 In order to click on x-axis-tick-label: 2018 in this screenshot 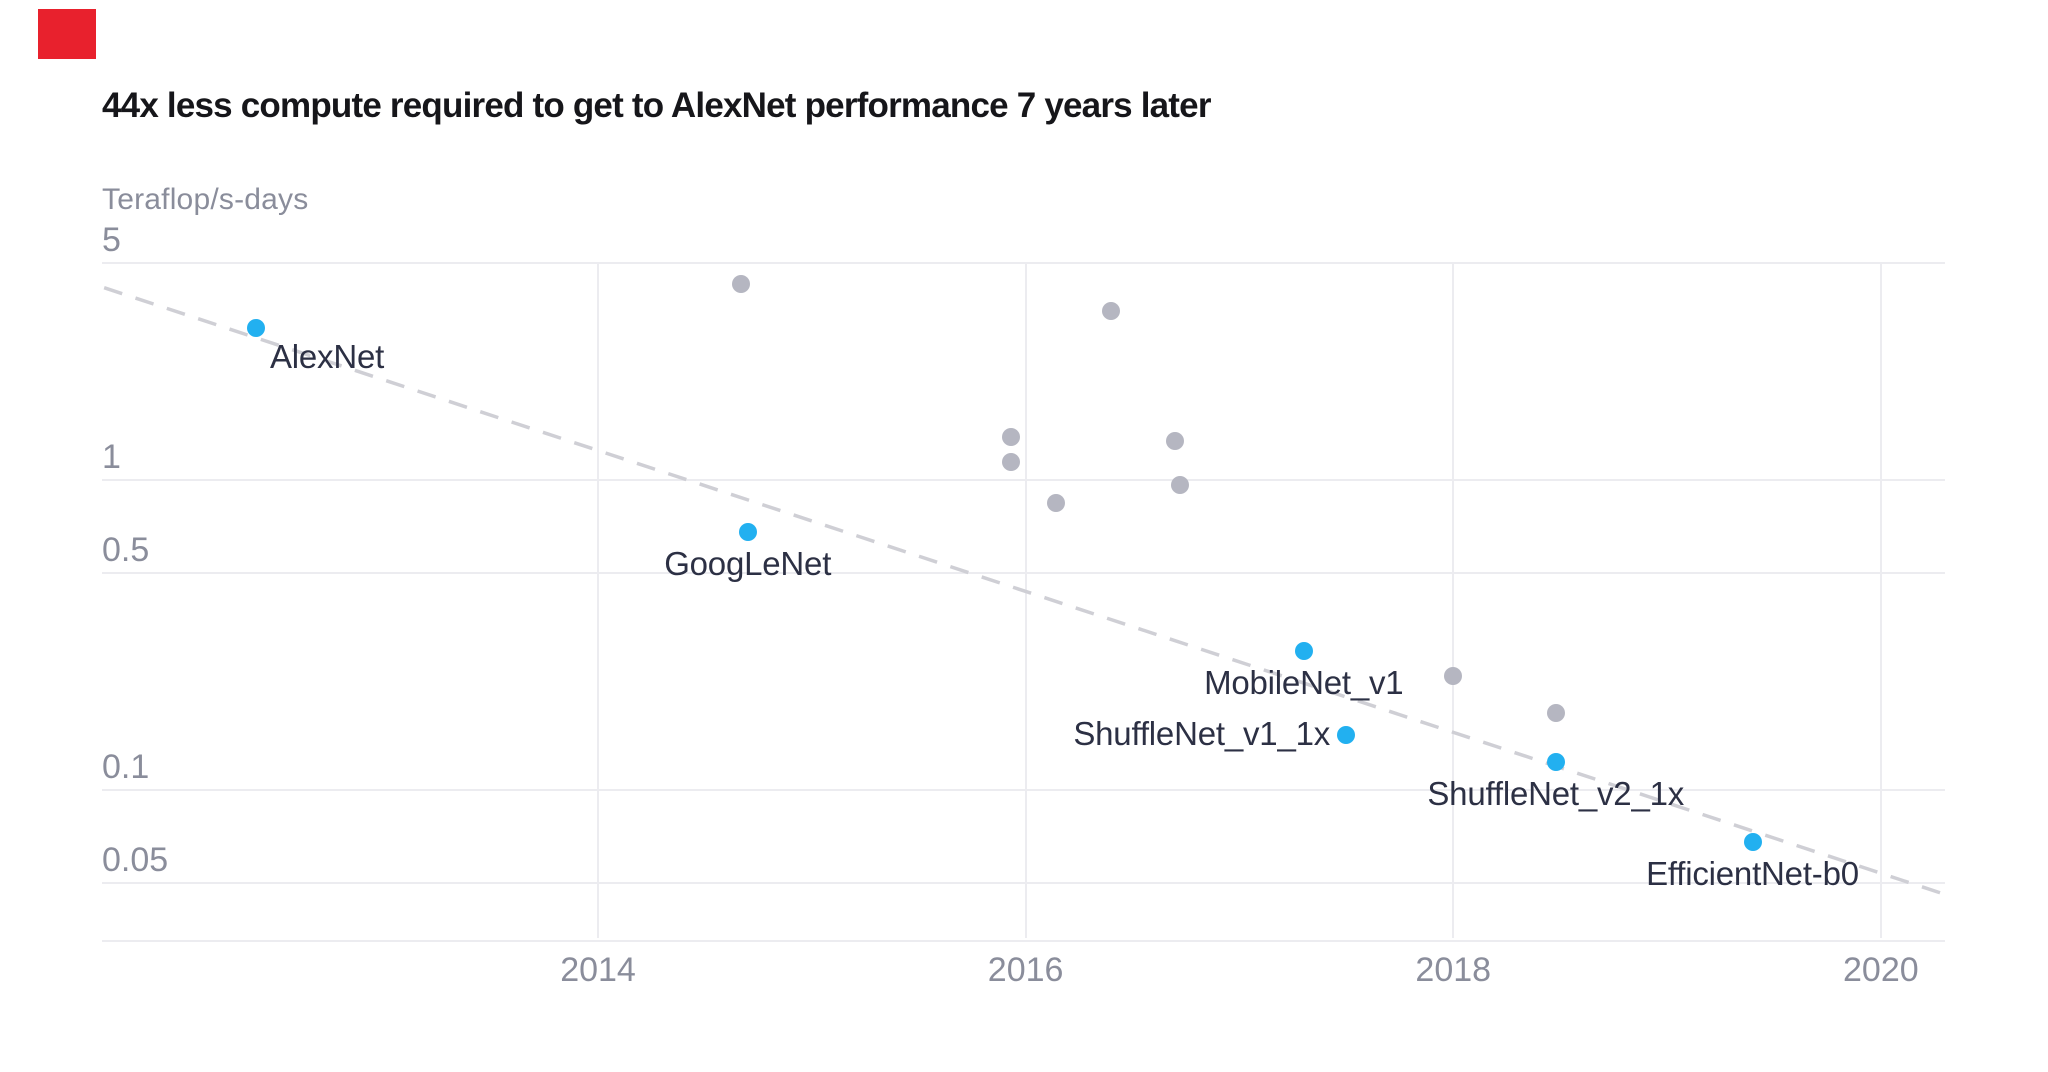, I will do `click(1453, 970)`.